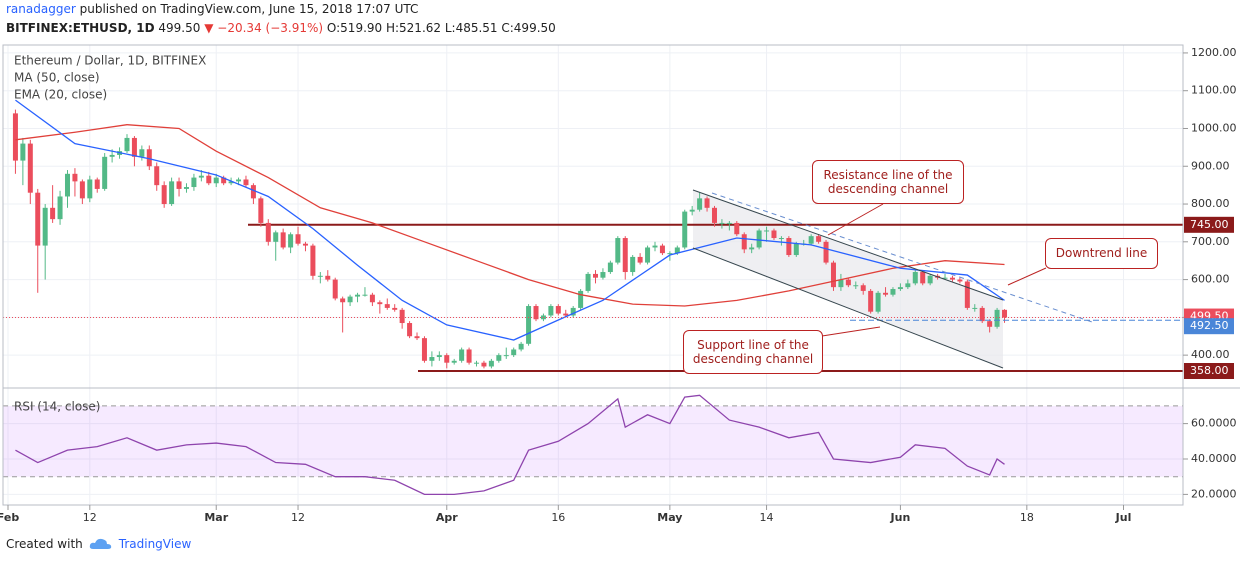 This screenshot has height=562, width=1240. I want to click on brand: TradingView, so click(155, 544).